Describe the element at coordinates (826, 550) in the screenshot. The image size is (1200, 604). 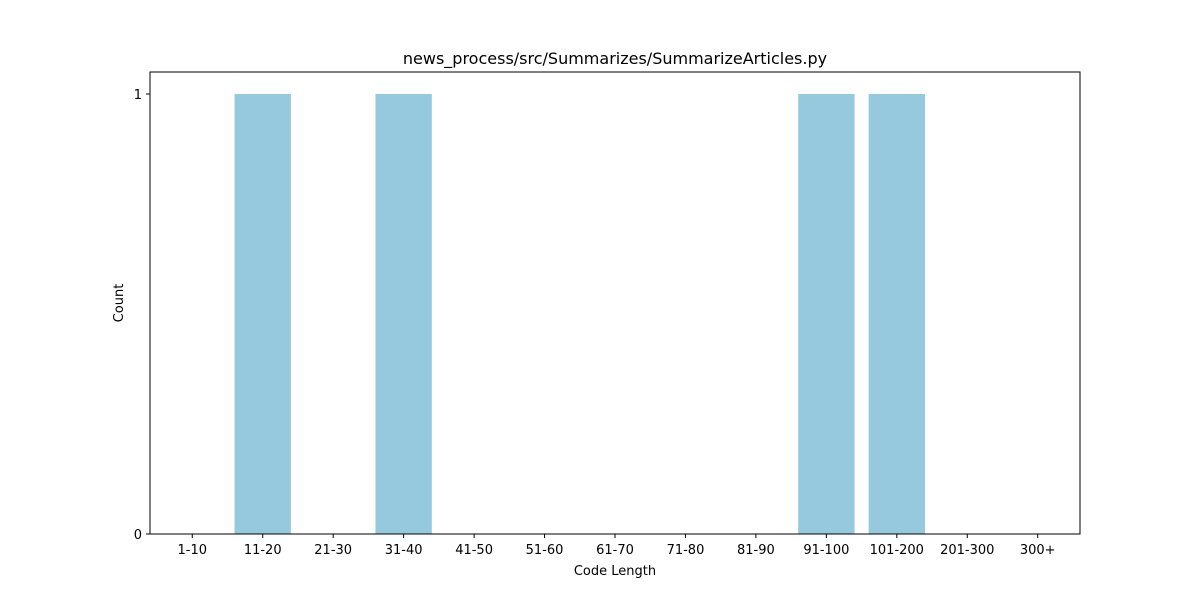
I see `x-tick-label: 91-100` at that location.